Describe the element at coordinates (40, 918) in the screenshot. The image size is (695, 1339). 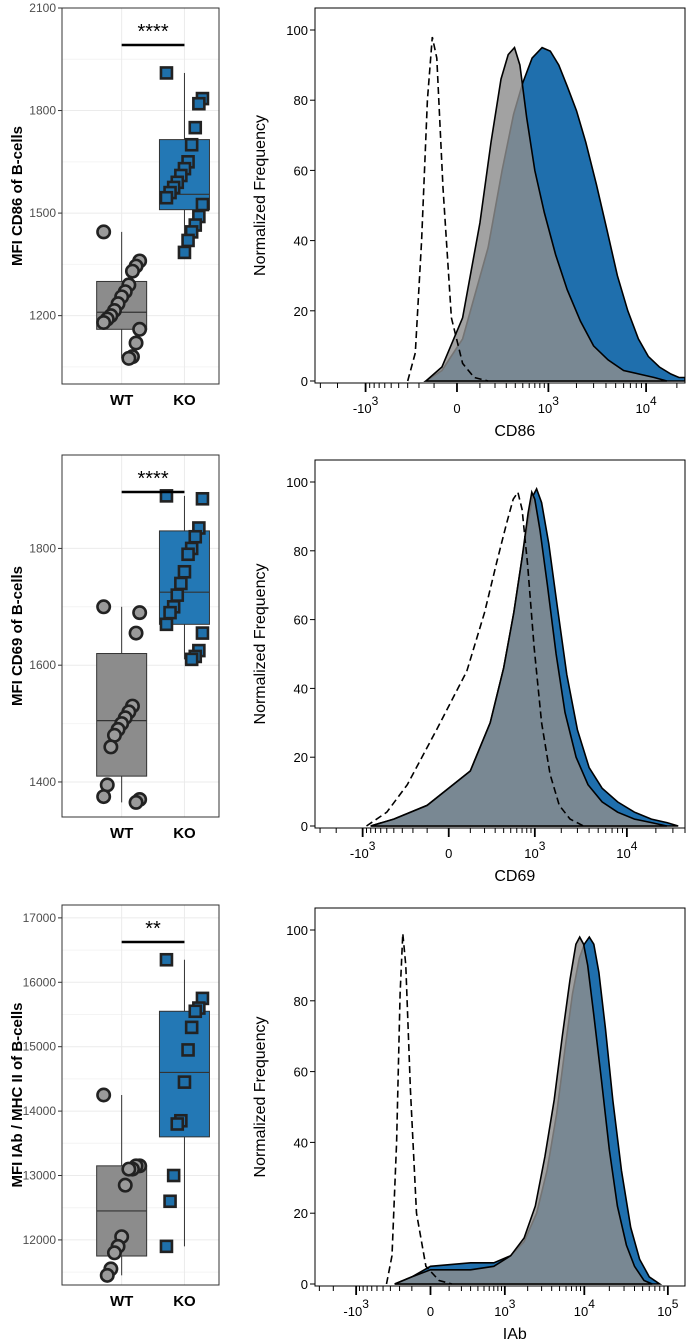
I see `y-tick-label: 17000` at that location.